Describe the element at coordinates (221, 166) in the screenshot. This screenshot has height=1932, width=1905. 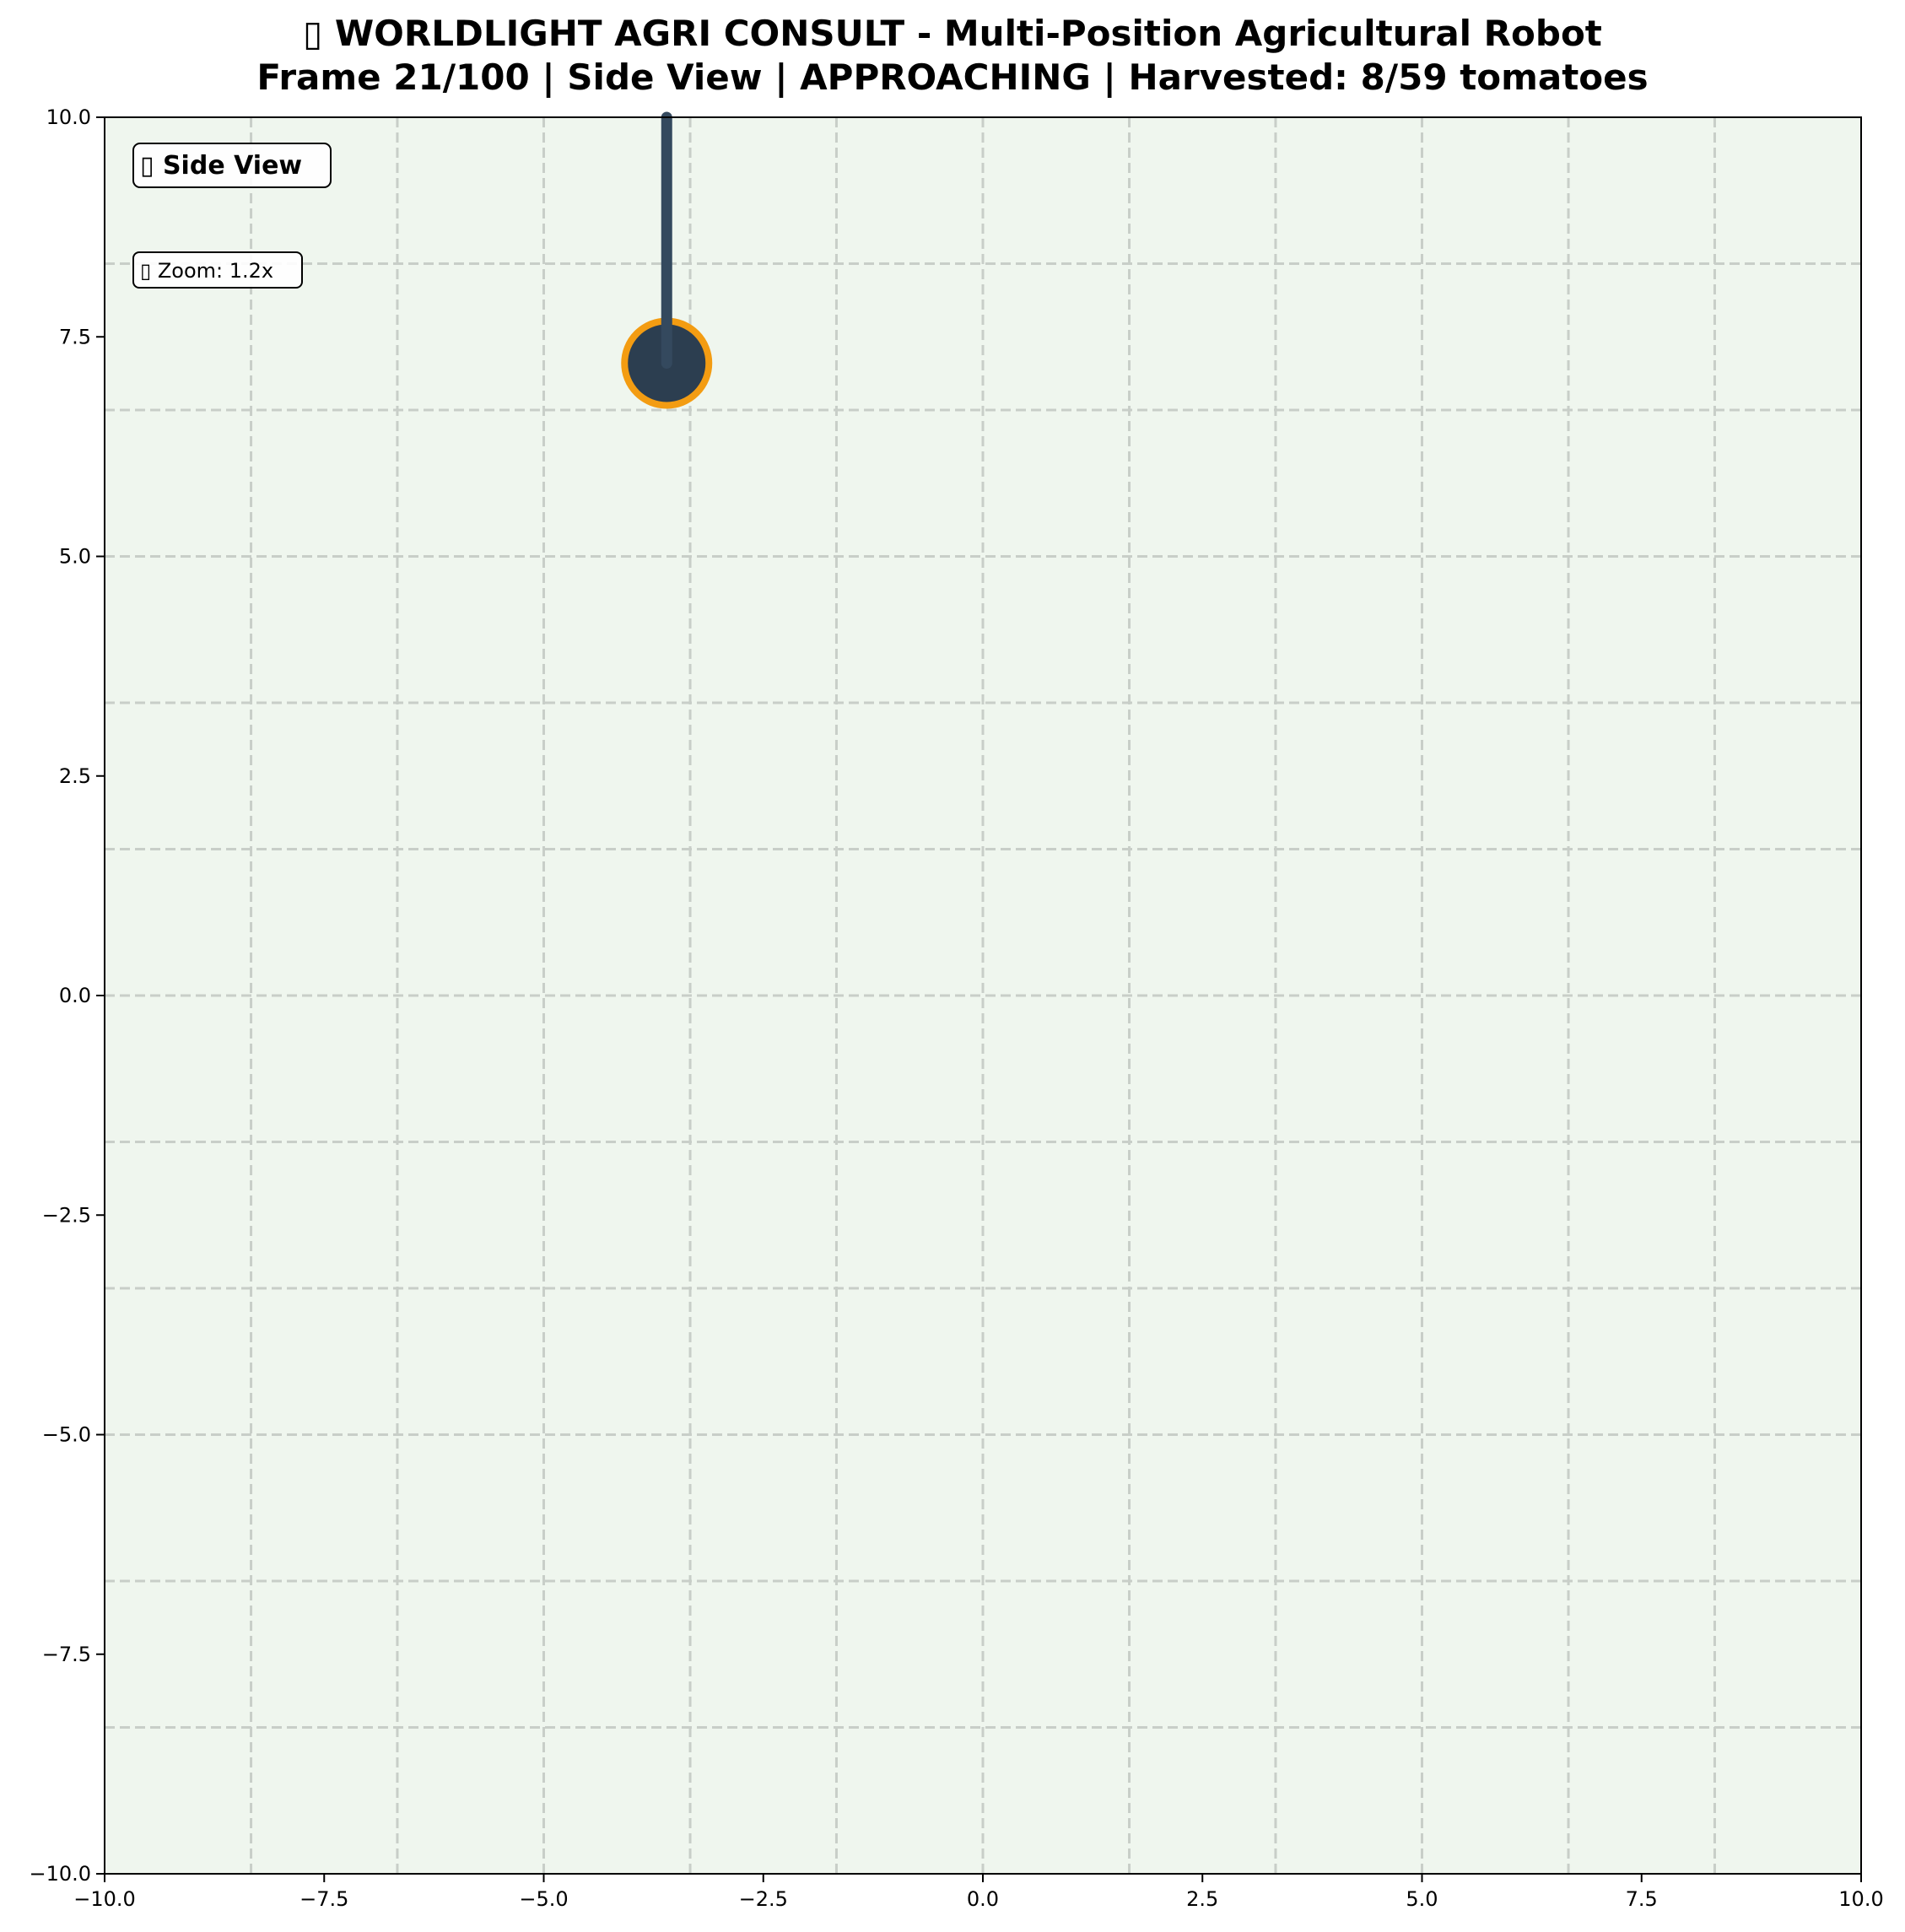
I see `view-label: ▯ Side View` at that location.